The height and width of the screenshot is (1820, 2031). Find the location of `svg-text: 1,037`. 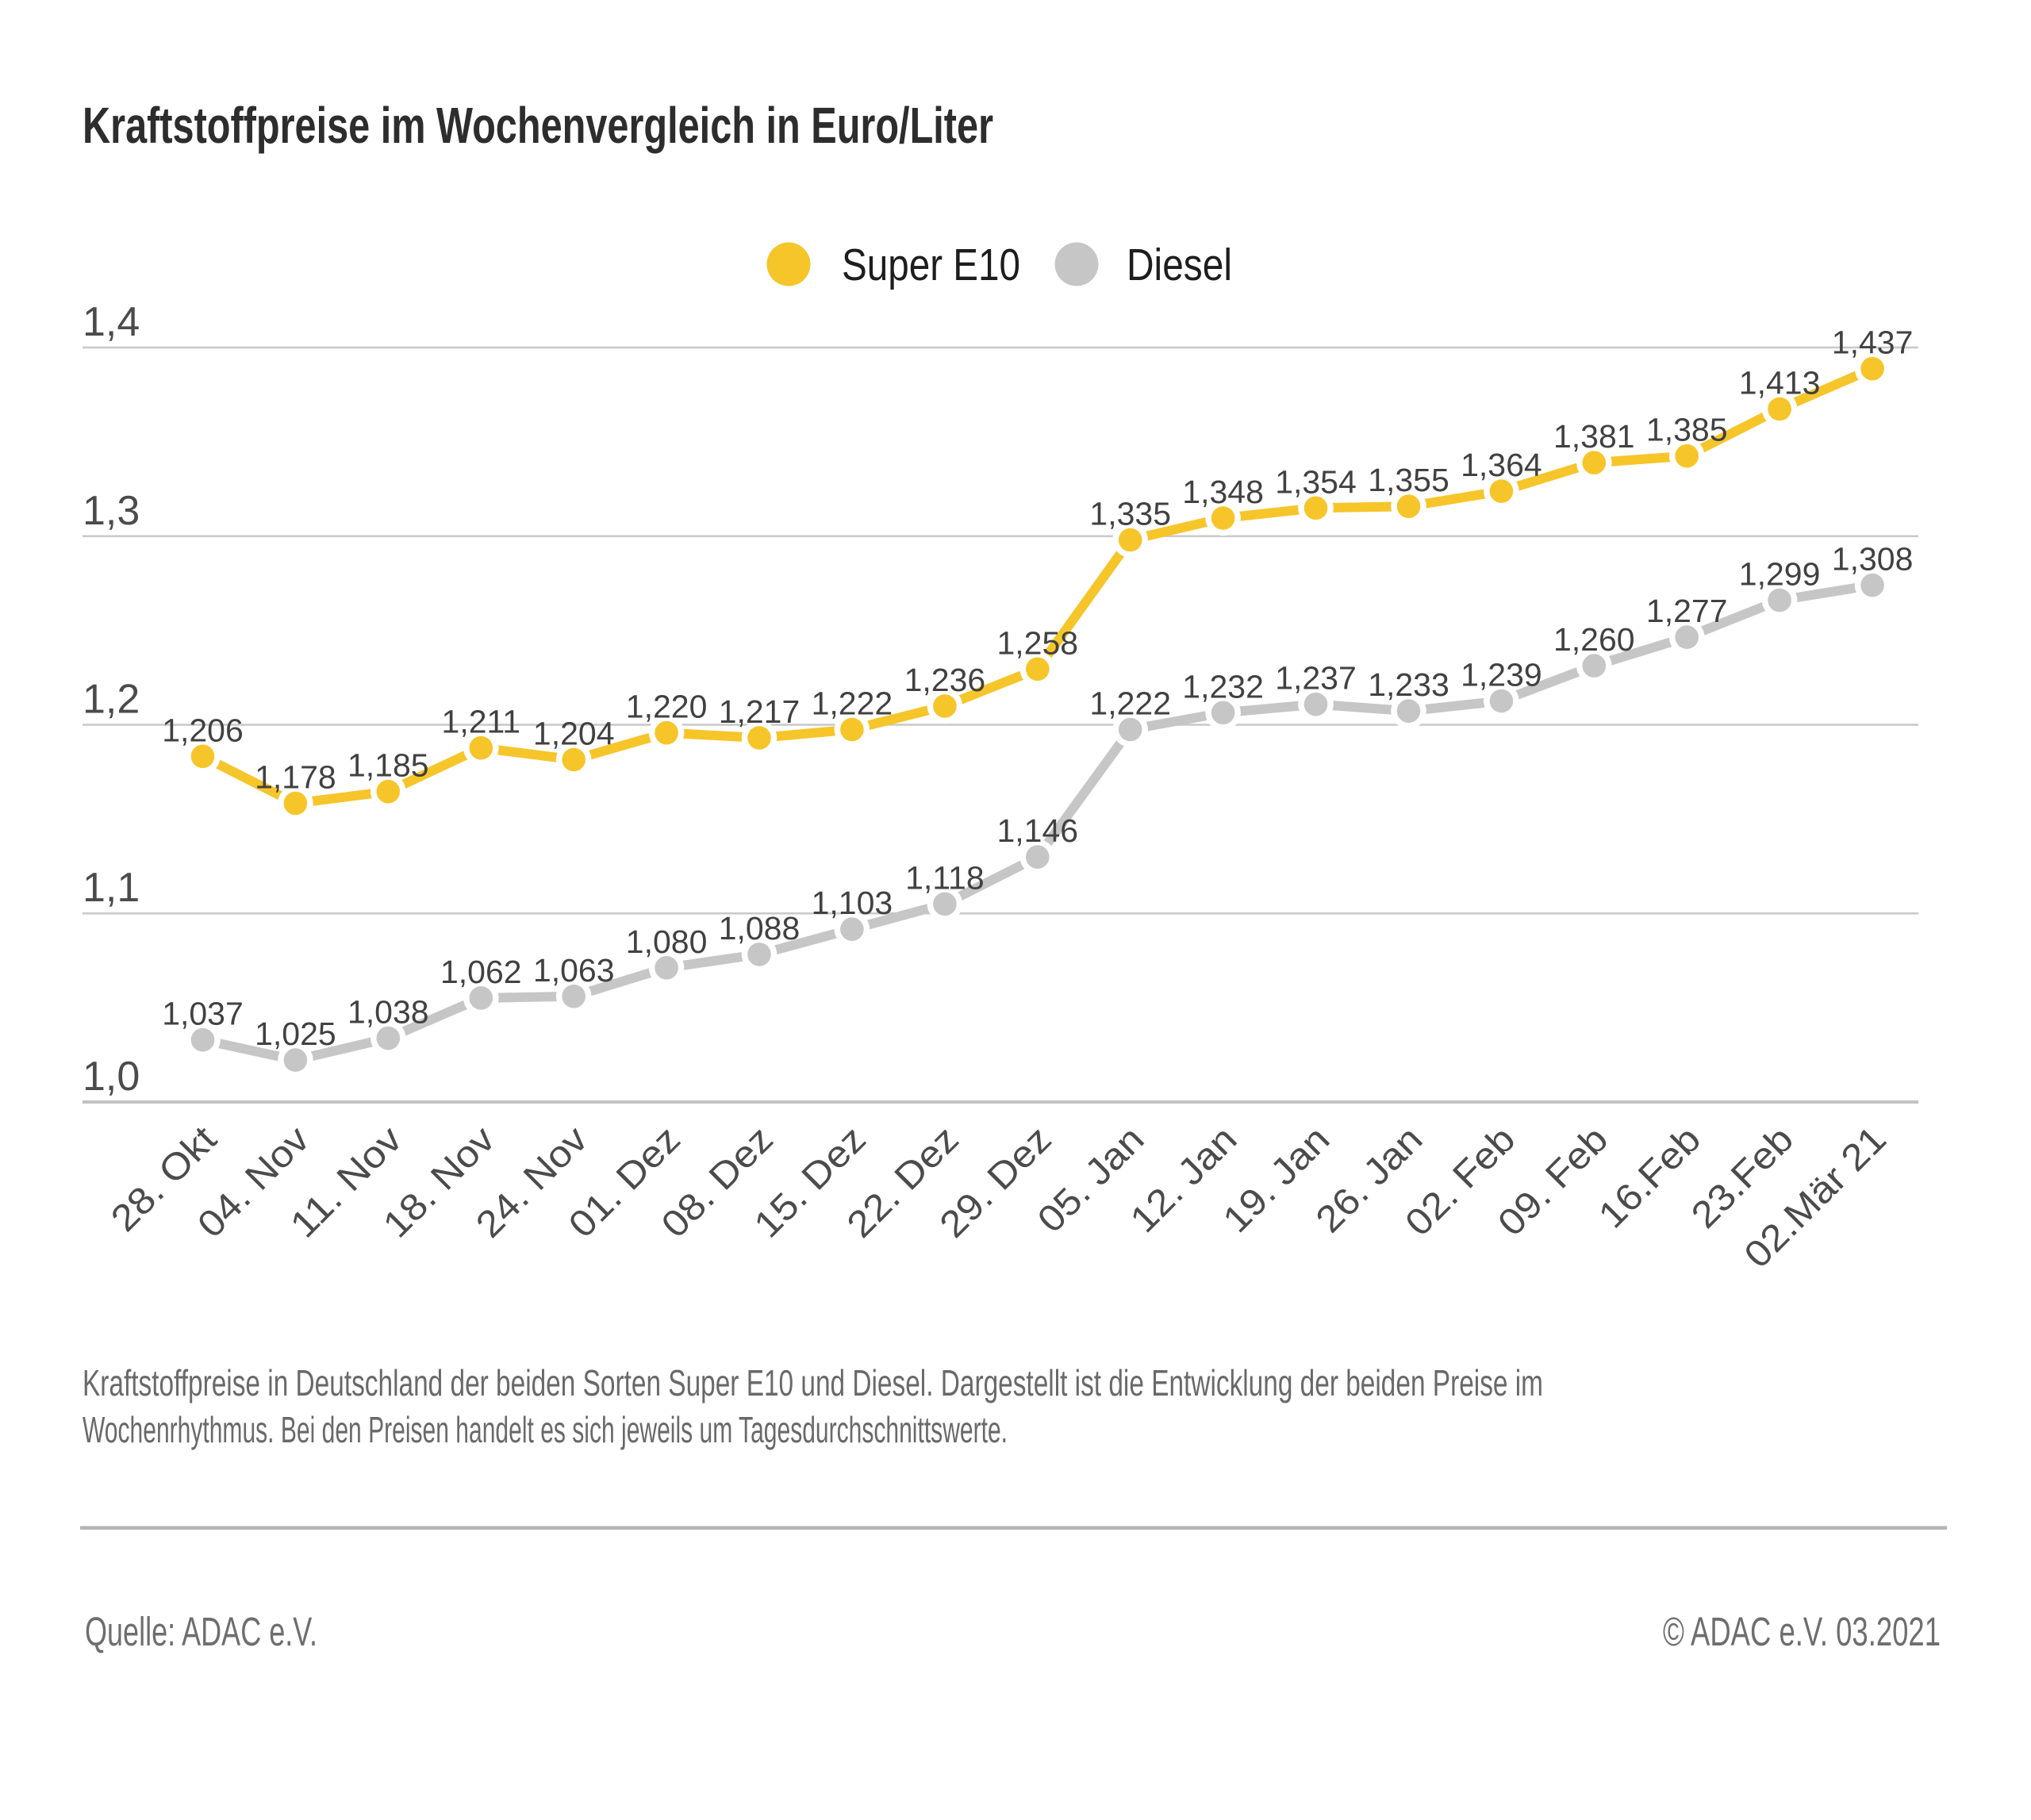

svg-text: 1,037 is located at coordinates (203, 1014).